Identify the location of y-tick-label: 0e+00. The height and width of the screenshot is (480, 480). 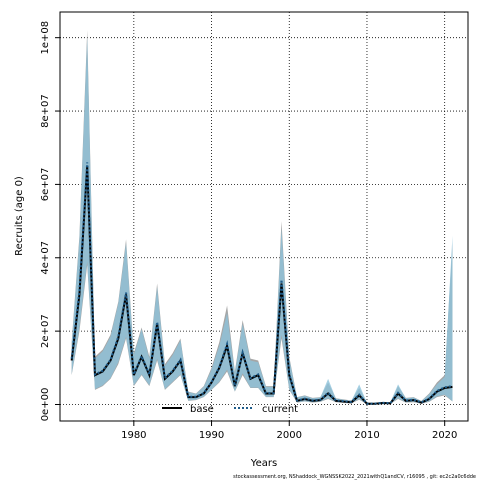
(45, 405).